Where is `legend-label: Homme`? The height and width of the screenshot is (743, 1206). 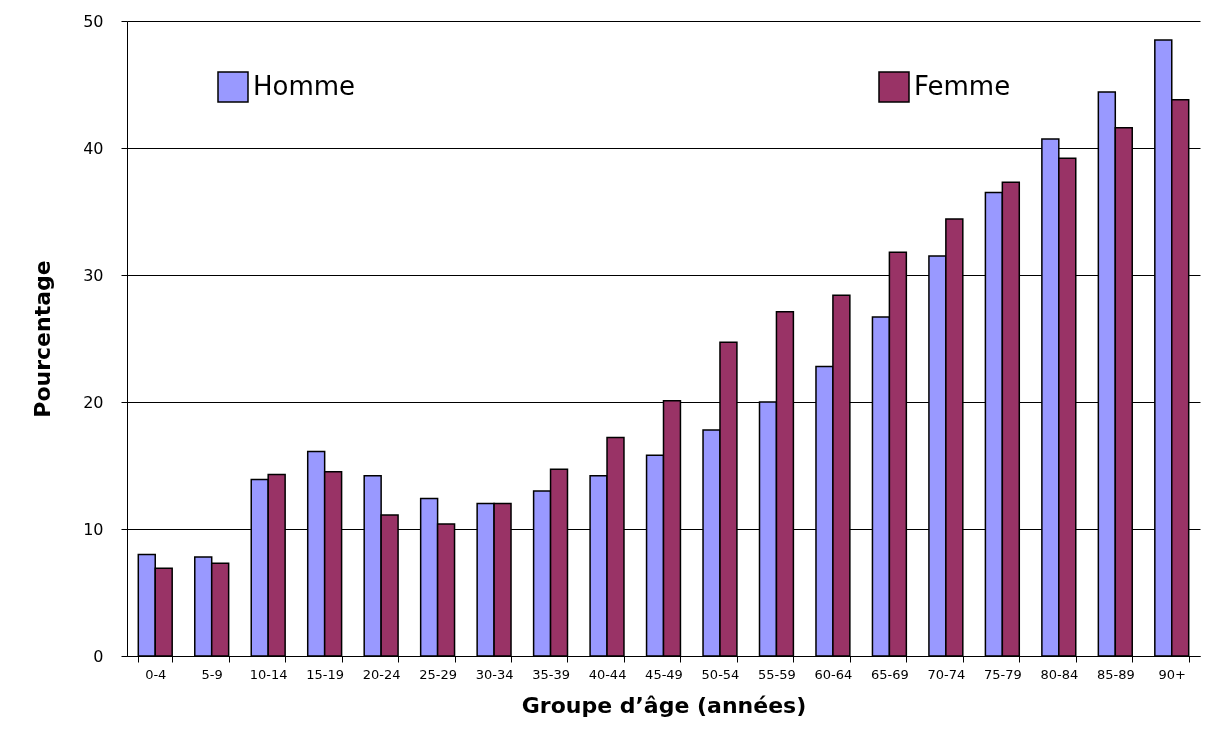
legend-label: Homme is located at coordinates (304, 86).